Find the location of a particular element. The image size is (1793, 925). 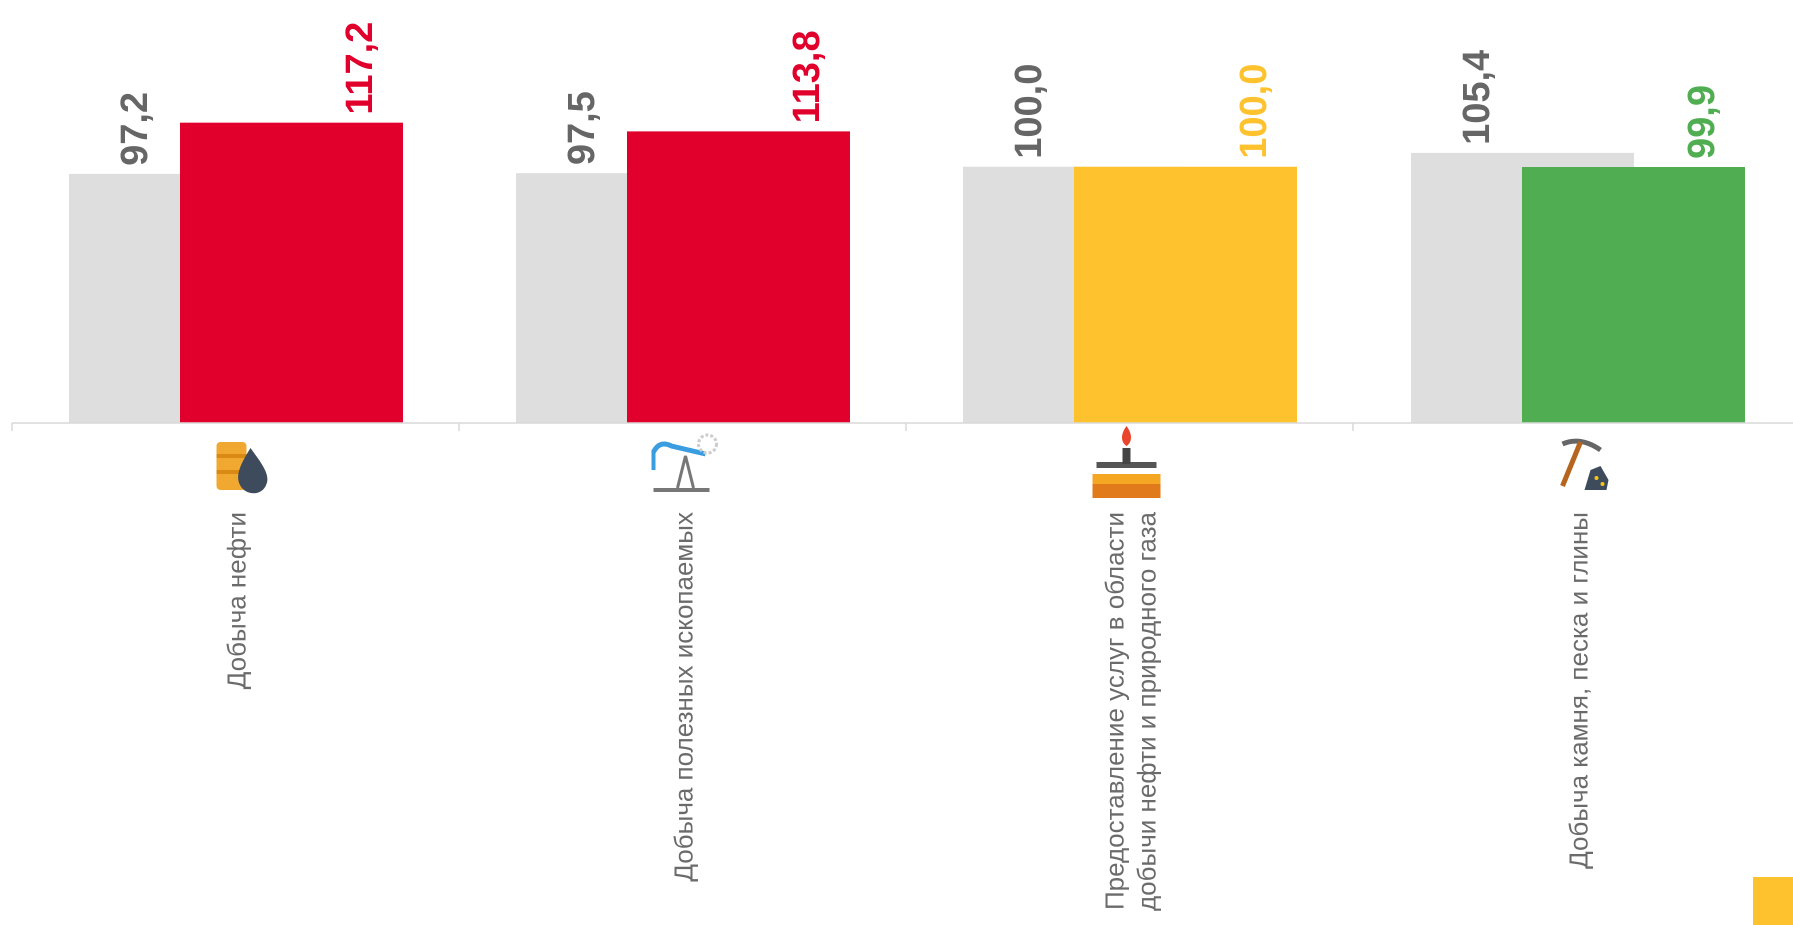

category-label-1: Добыча нефти is located at coordinates (237, 600).